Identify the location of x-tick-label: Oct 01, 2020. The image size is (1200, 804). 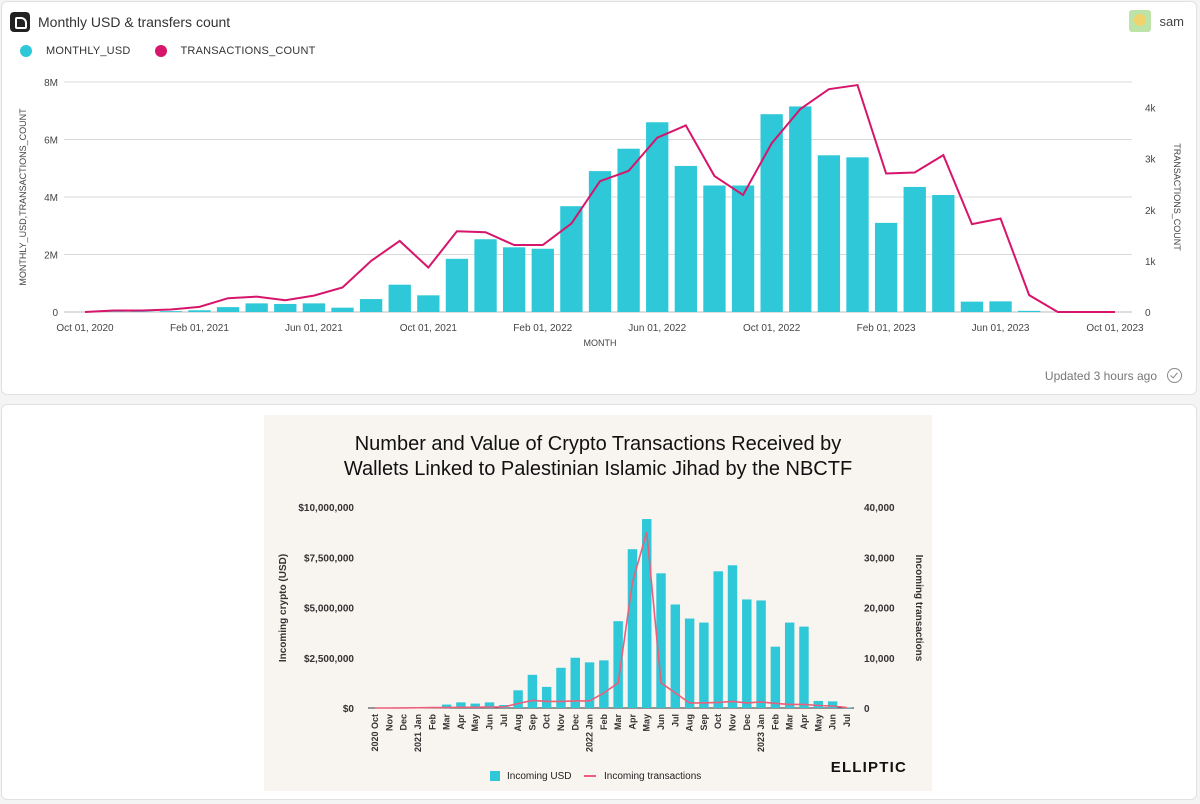
(85, 328).